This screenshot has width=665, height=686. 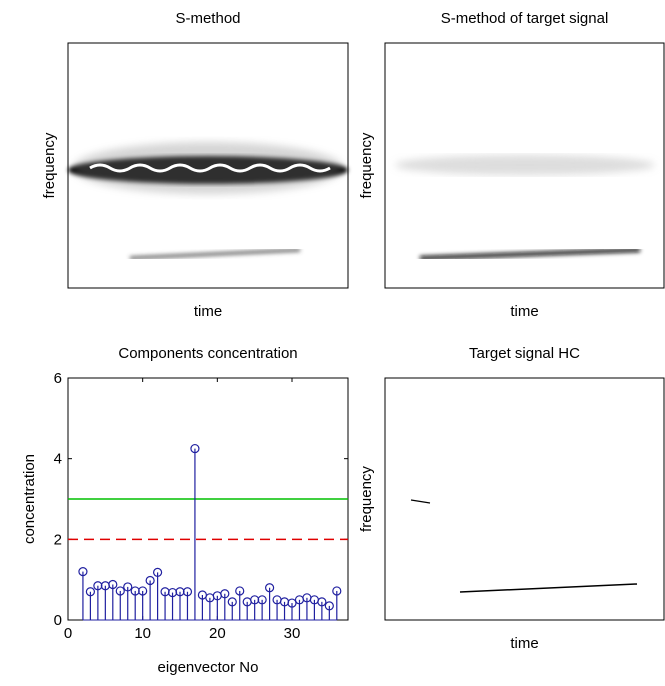 I want to click on x-tick-label: 30, so click(x=292, y=633).